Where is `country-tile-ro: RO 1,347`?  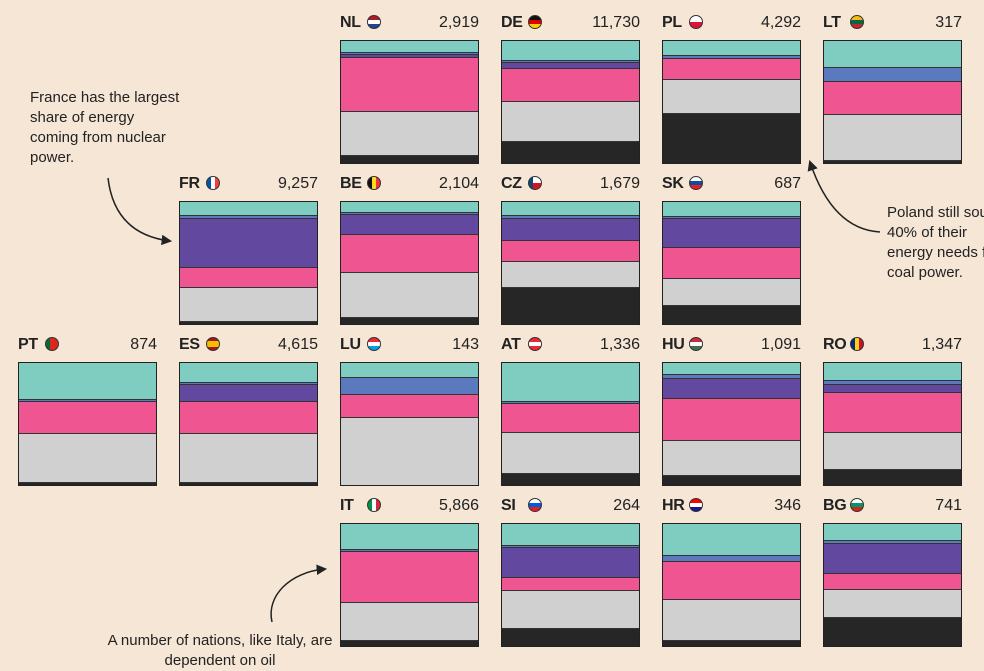 country-tile-ro: RO 1,347 is located at coordinates (892, 410).